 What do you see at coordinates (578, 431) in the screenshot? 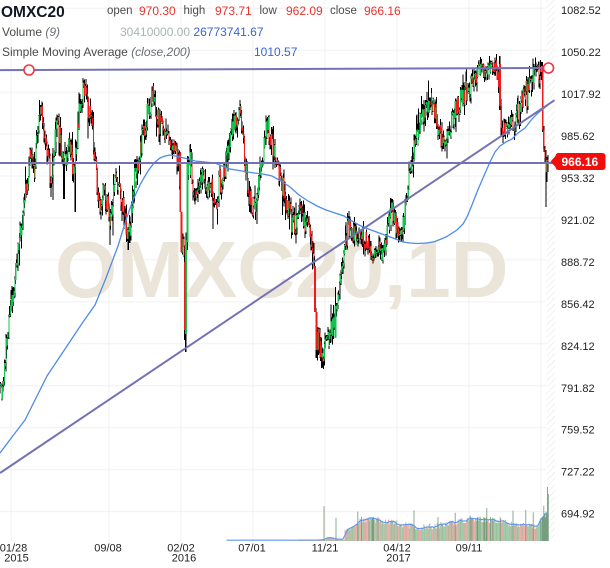
I see `svg-text: 759.52` at bounding box center [578, 431].